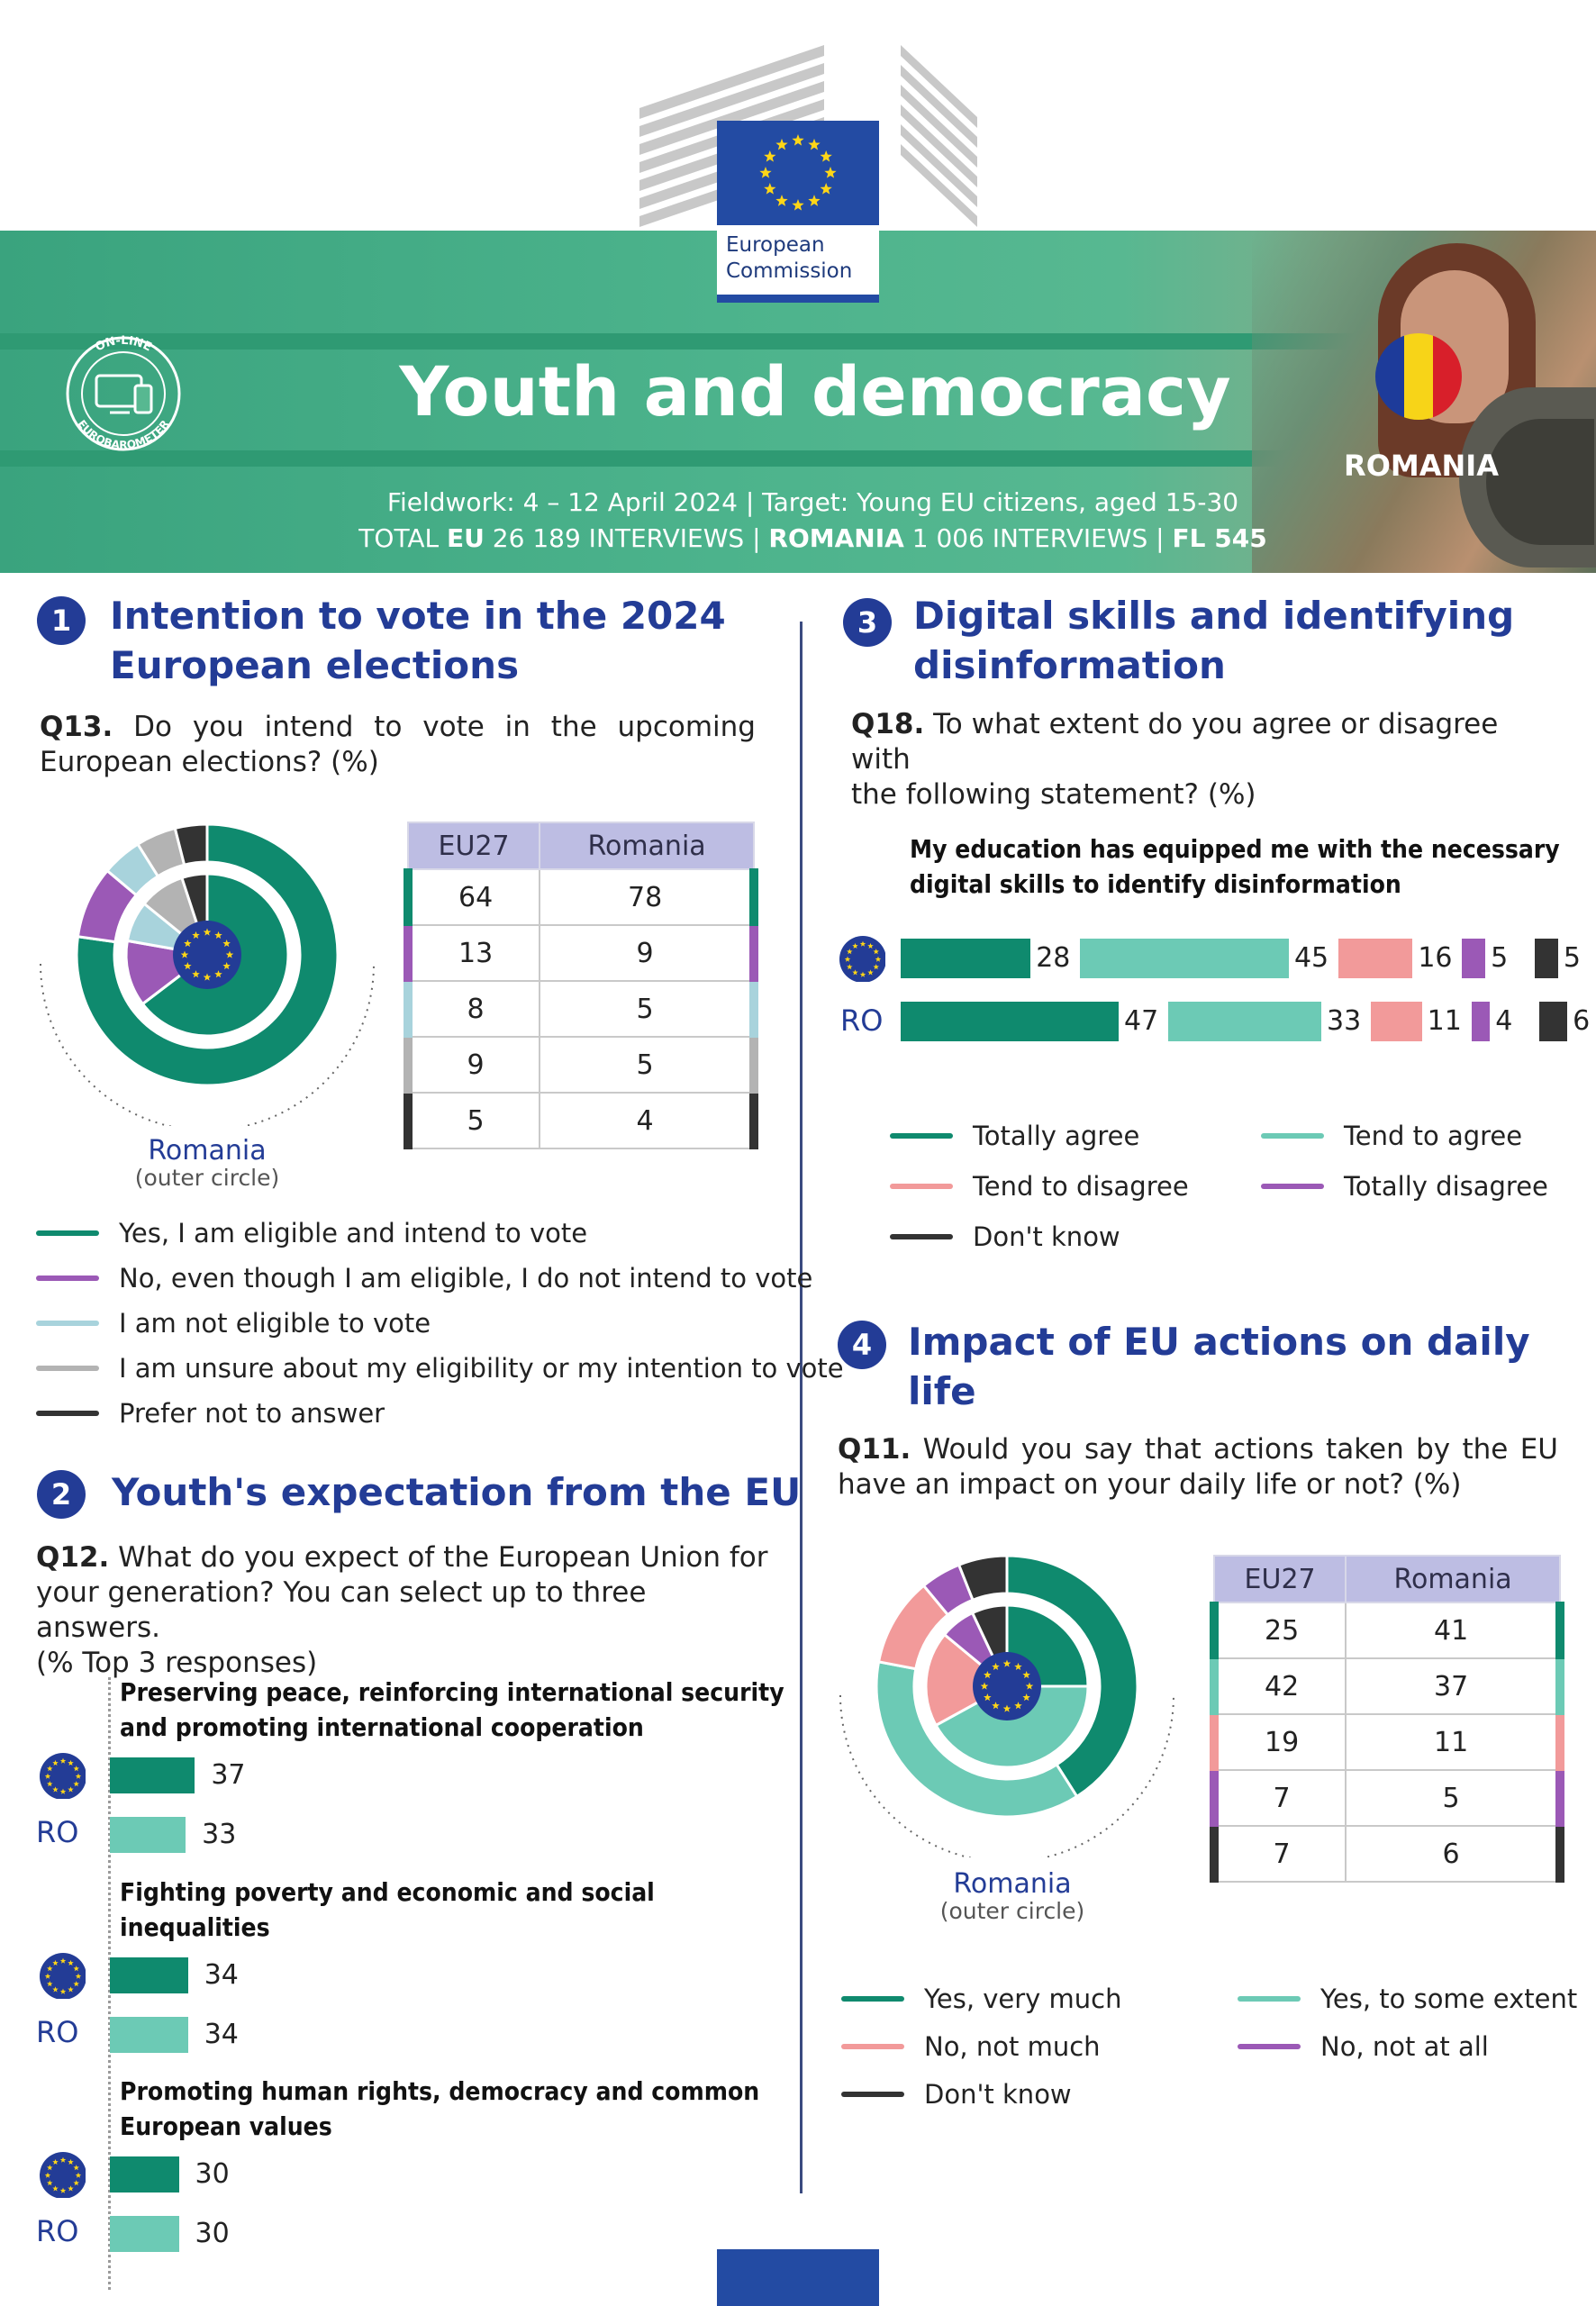 Image resolution: width=1596 pixels, height=2306 pixels. I want to click on table4-eu27-value: 42, so click(1278, 1686).